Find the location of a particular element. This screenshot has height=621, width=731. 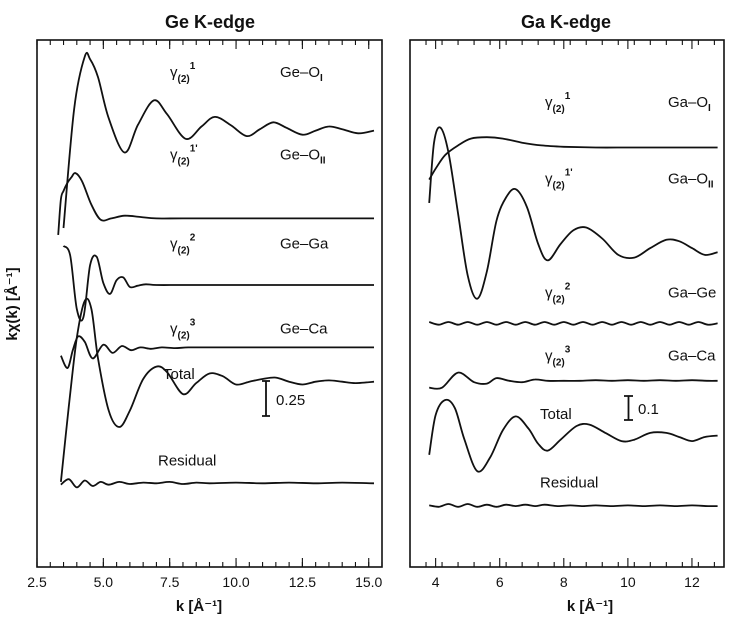

ge-curve-ge-ga is located at coordinates (218, 283).